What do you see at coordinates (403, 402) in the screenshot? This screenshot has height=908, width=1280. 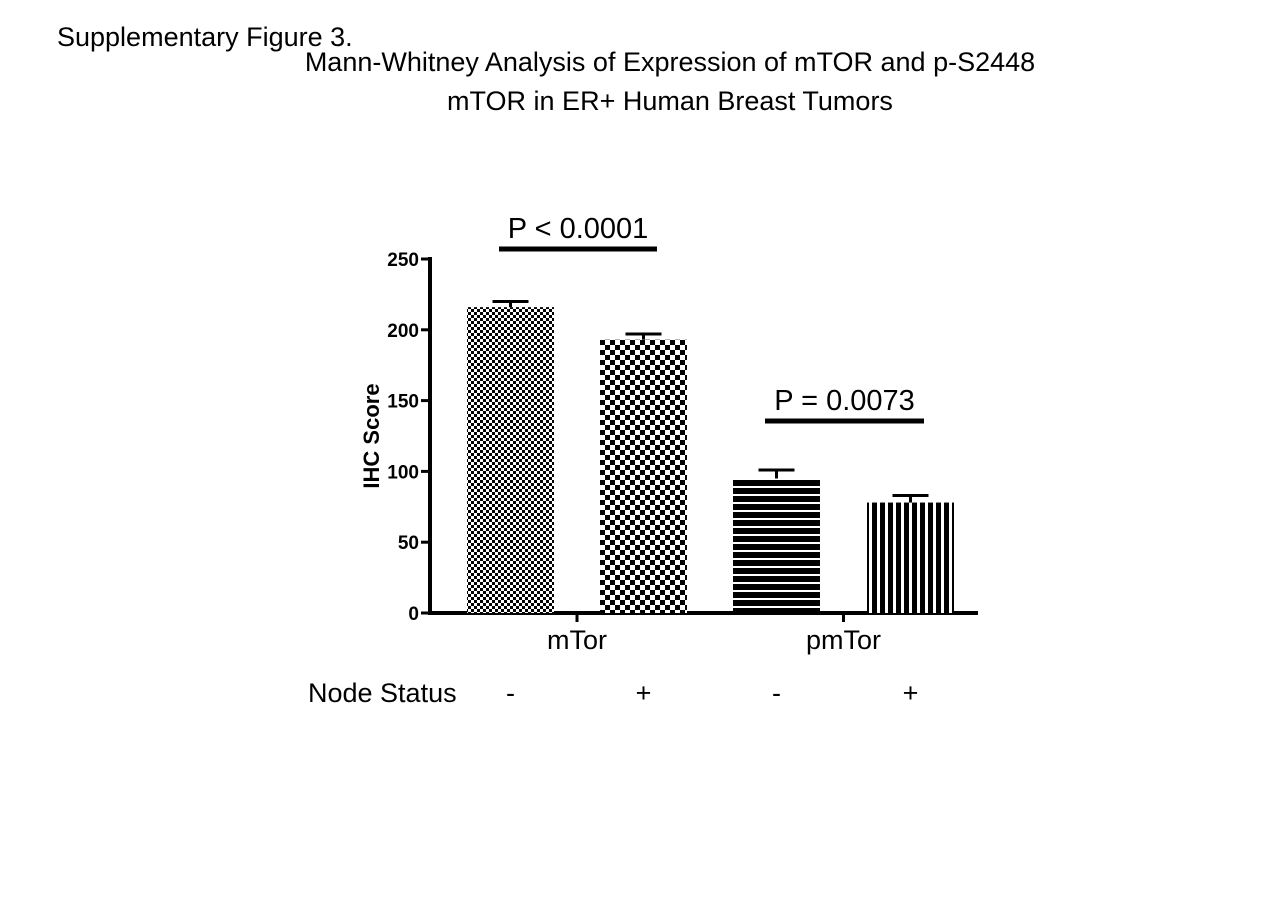 I see `y-tick-label: 150` at bounding box center [403, 402].